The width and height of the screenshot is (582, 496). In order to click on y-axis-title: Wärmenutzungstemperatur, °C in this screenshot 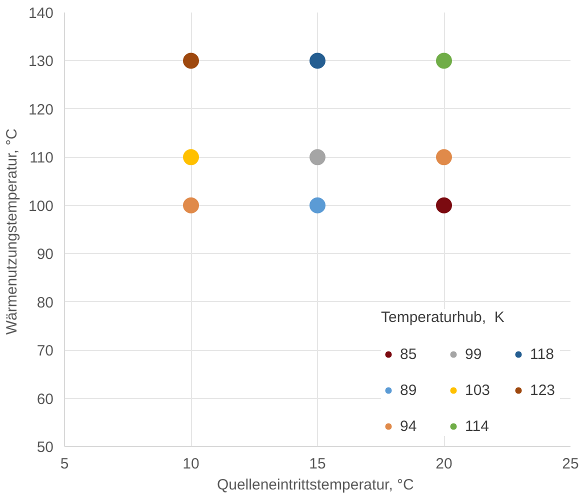, I will do `click(11, 231)`.